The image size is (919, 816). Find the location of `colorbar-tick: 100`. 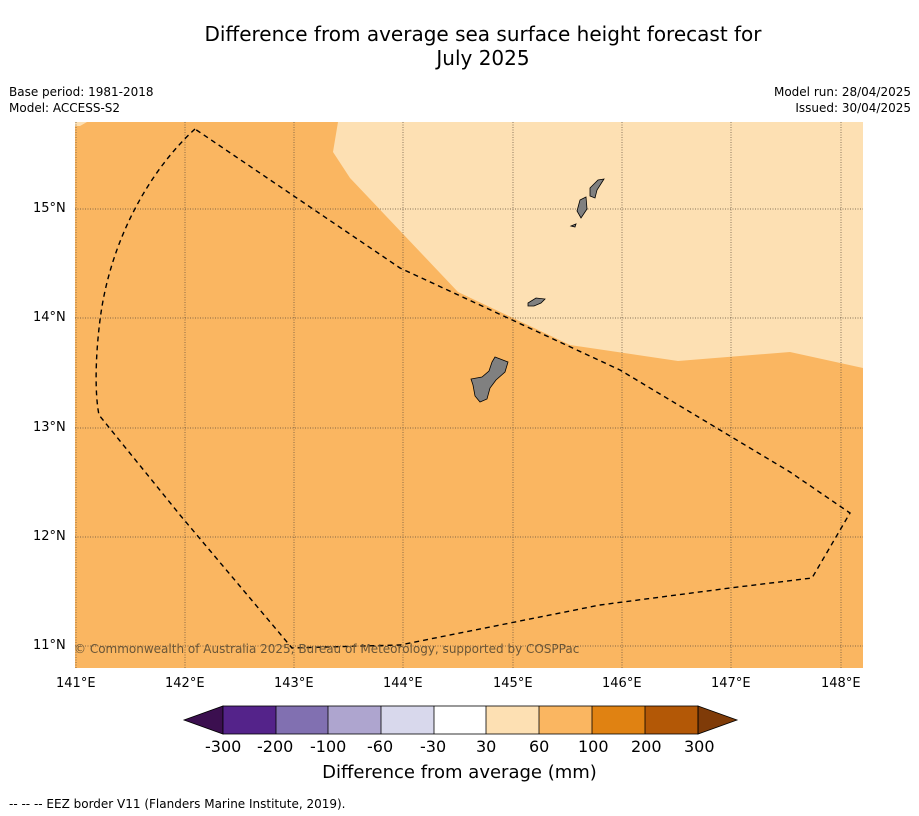

colorbar-tick: 100 is located at coordinates (593, 746).